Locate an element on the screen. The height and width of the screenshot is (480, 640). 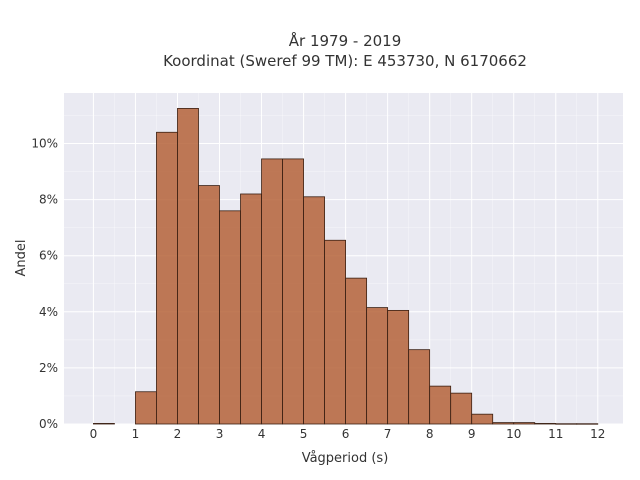
x-tick-label: 5 is located at coordinates (304, 434).